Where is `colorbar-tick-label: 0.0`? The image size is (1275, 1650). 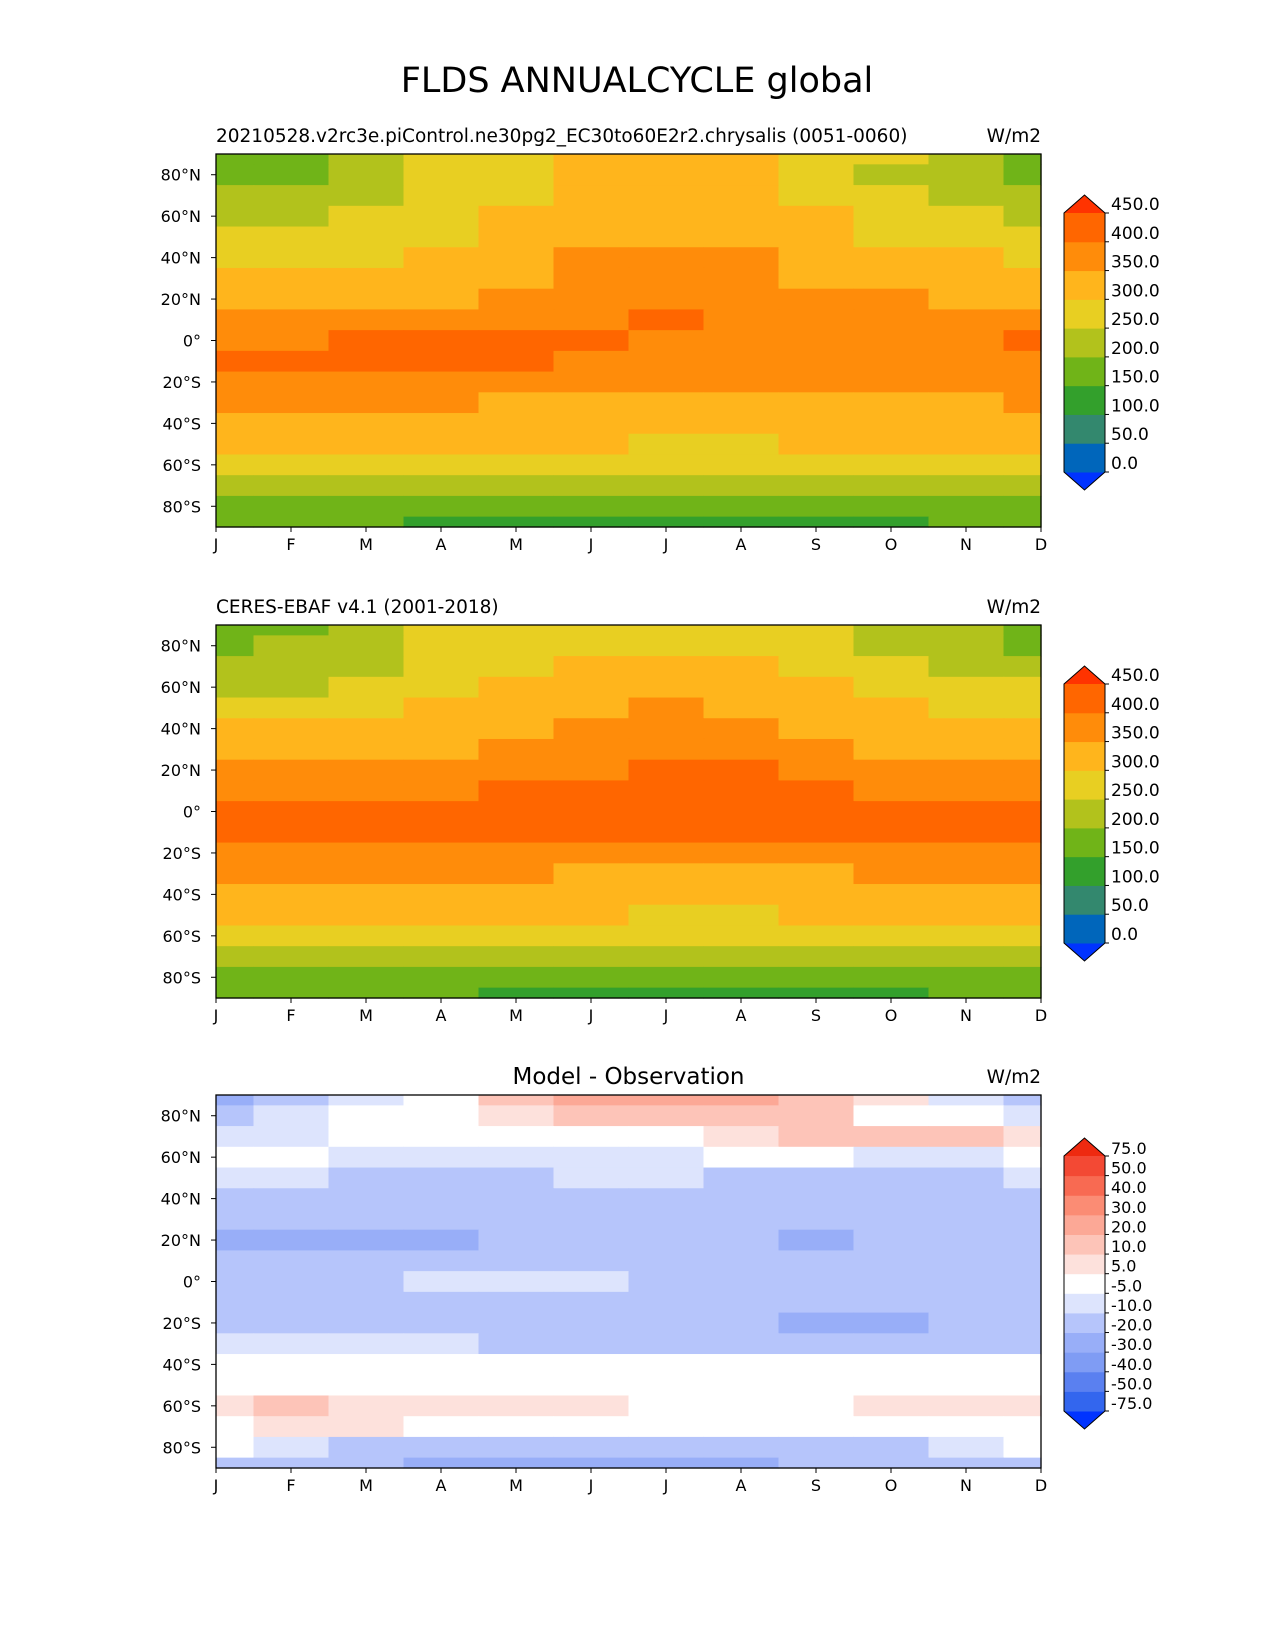 colorbar-tick-label: 0.0 is located at coordinates (1124, 935).